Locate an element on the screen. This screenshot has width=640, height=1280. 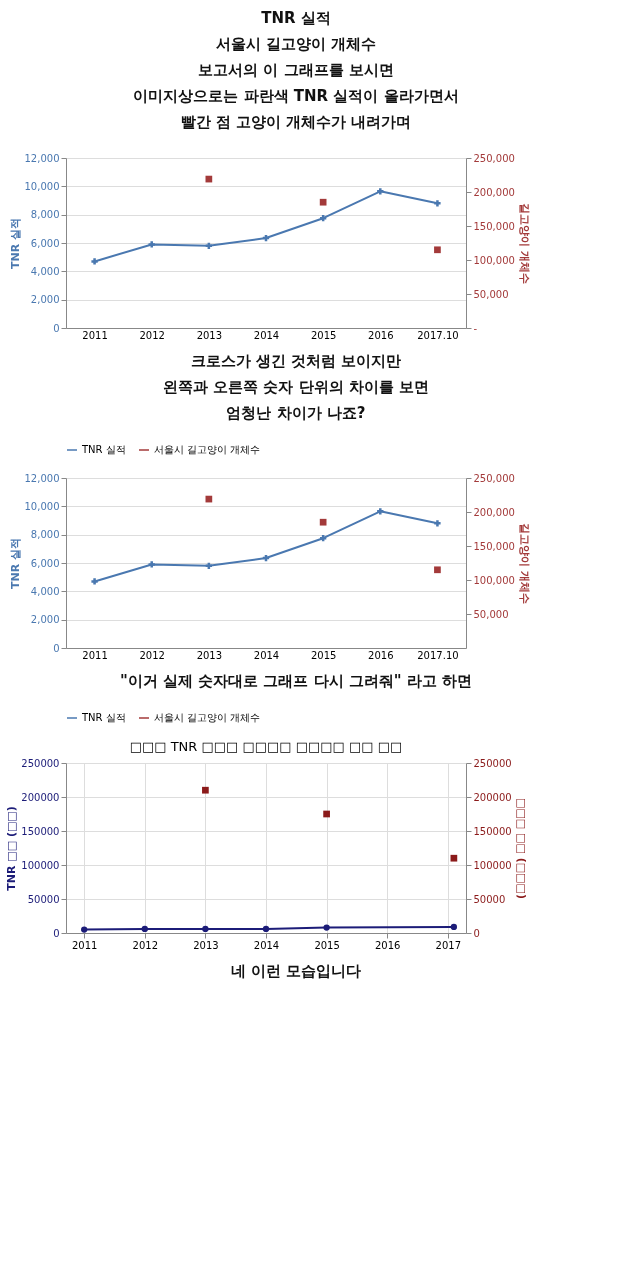
y-axis-title: TNR □□ (□□) is located at coordinates (12, 848).